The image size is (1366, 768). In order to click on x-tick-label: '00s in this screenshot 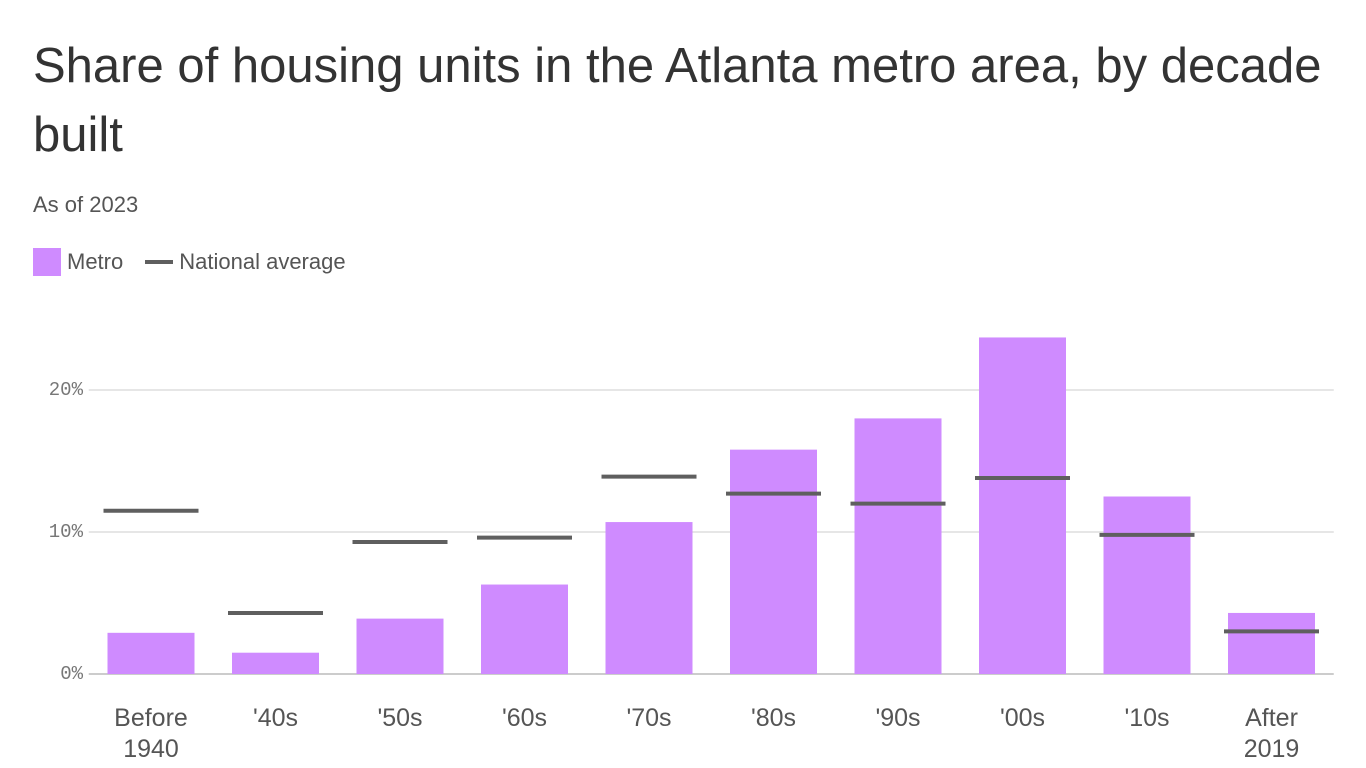, I will do `click(1022, 718)`.